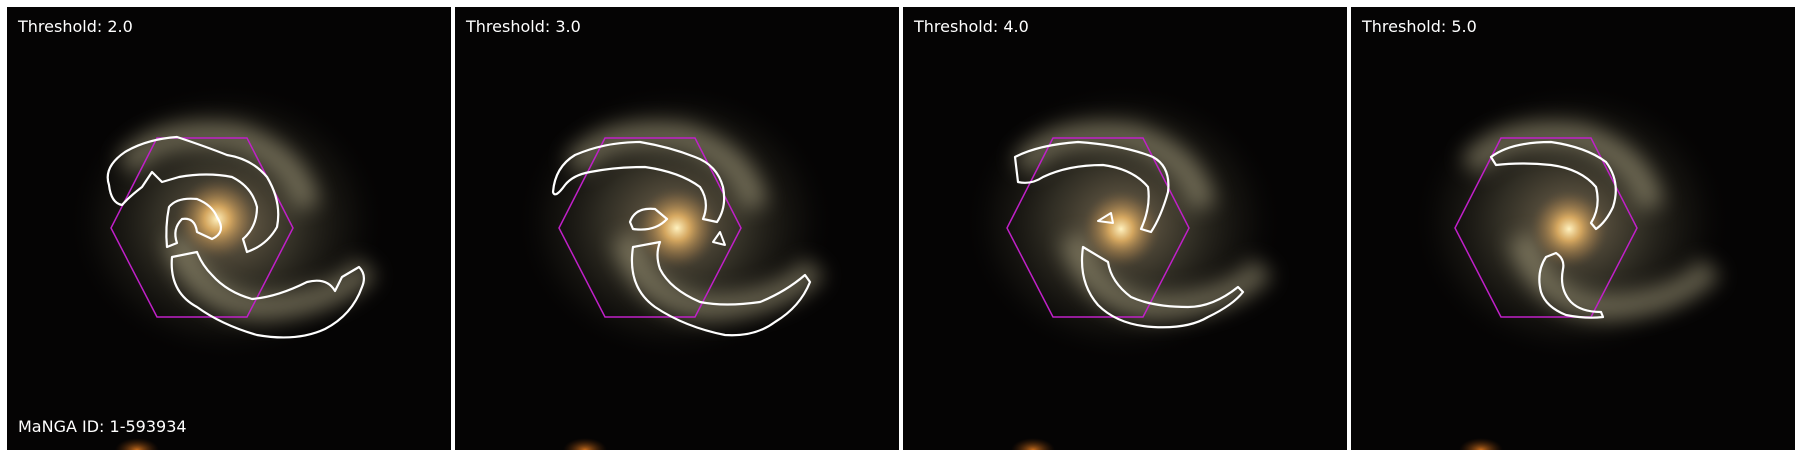 This screenshot has width=1800, height=457. Describe the element at coordinates (523, 26) in the screenshot. I see `threshold-label: Threshold: 3.0` at that location.